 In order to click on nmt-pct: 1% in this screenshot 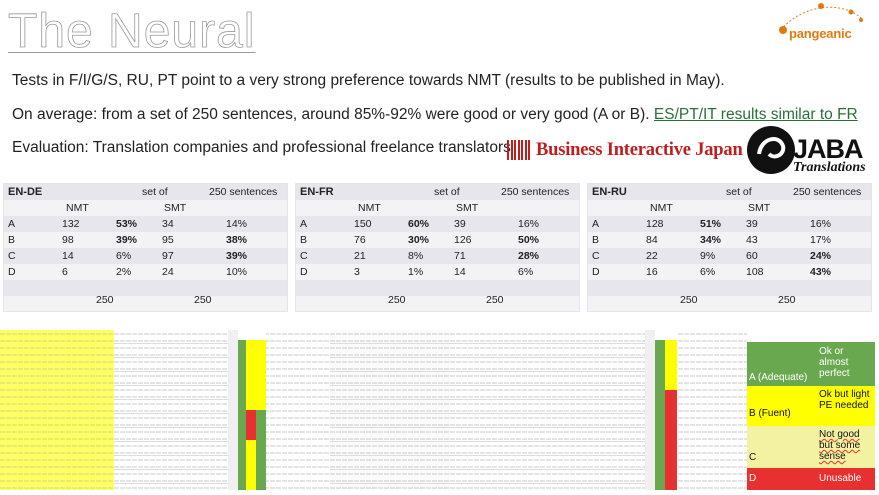, I will do `click(416, 272)`.